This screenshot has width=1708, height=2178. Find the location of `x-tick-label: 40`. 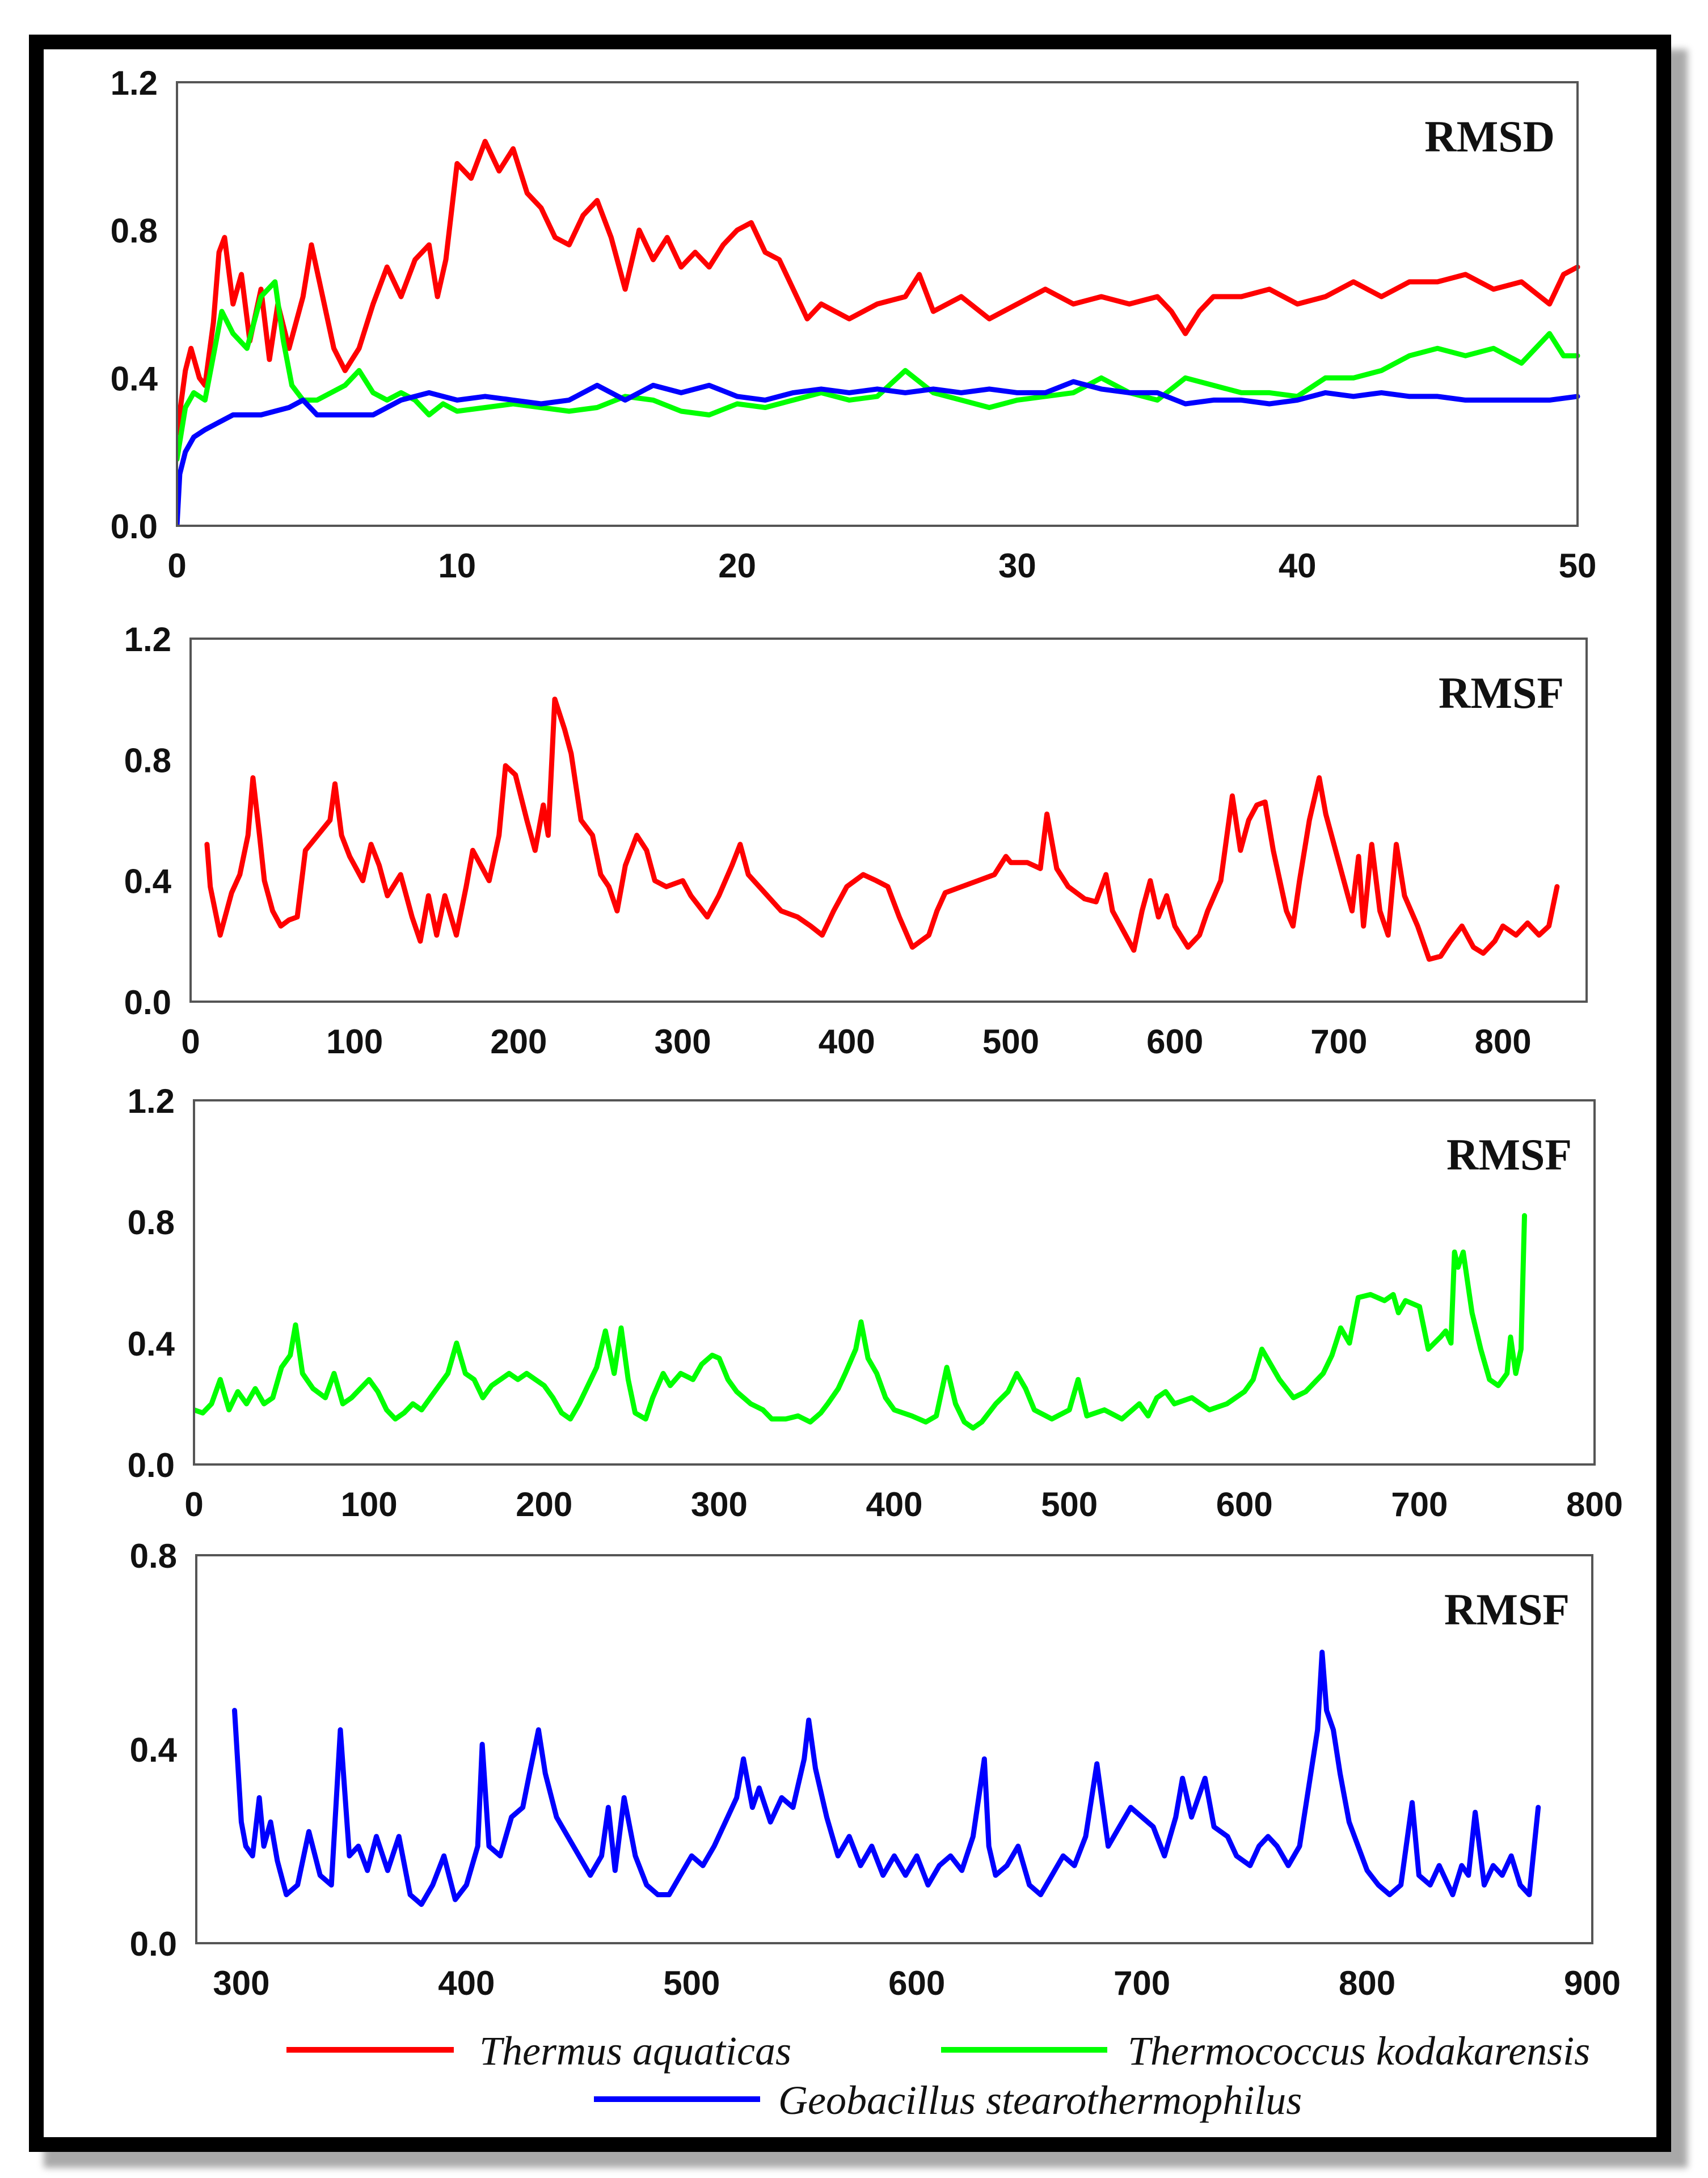

x-tick-label: 40 is located at coordinates (1298, 566).